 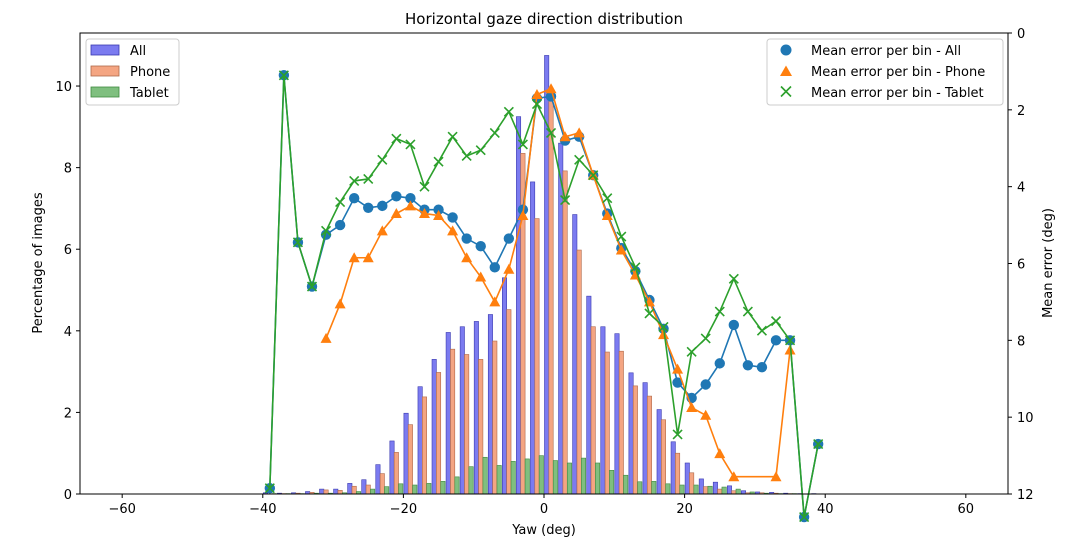 I want to click on x-tick-label: 40, so click(x=825, y=509).